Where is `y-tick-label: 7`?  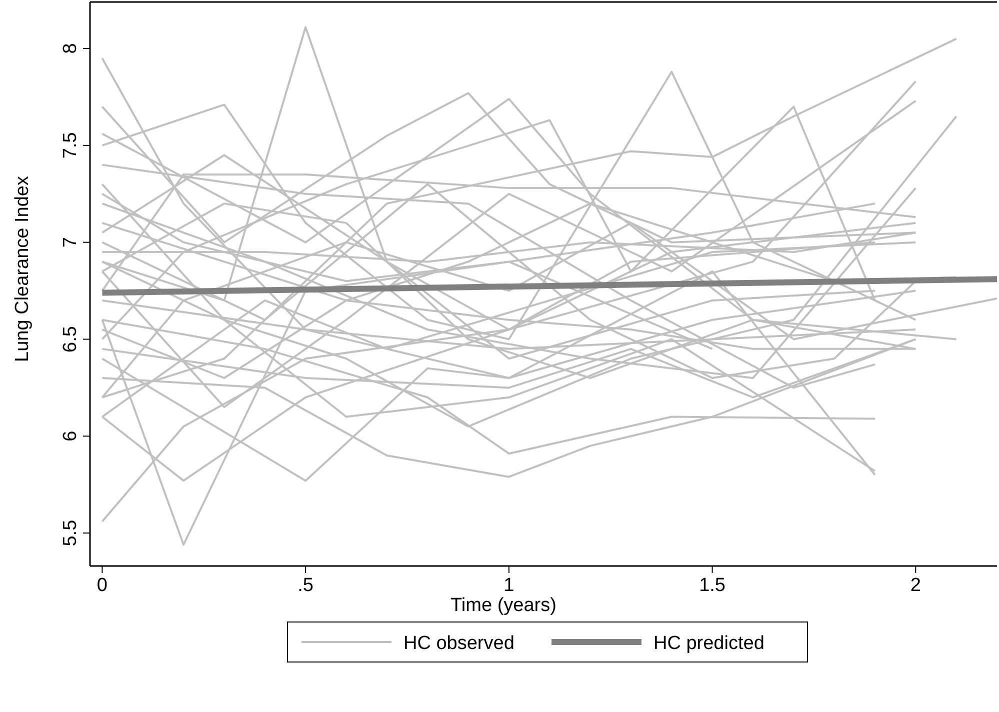
y-tick-label: 7 is located at coordinates (70, 242).